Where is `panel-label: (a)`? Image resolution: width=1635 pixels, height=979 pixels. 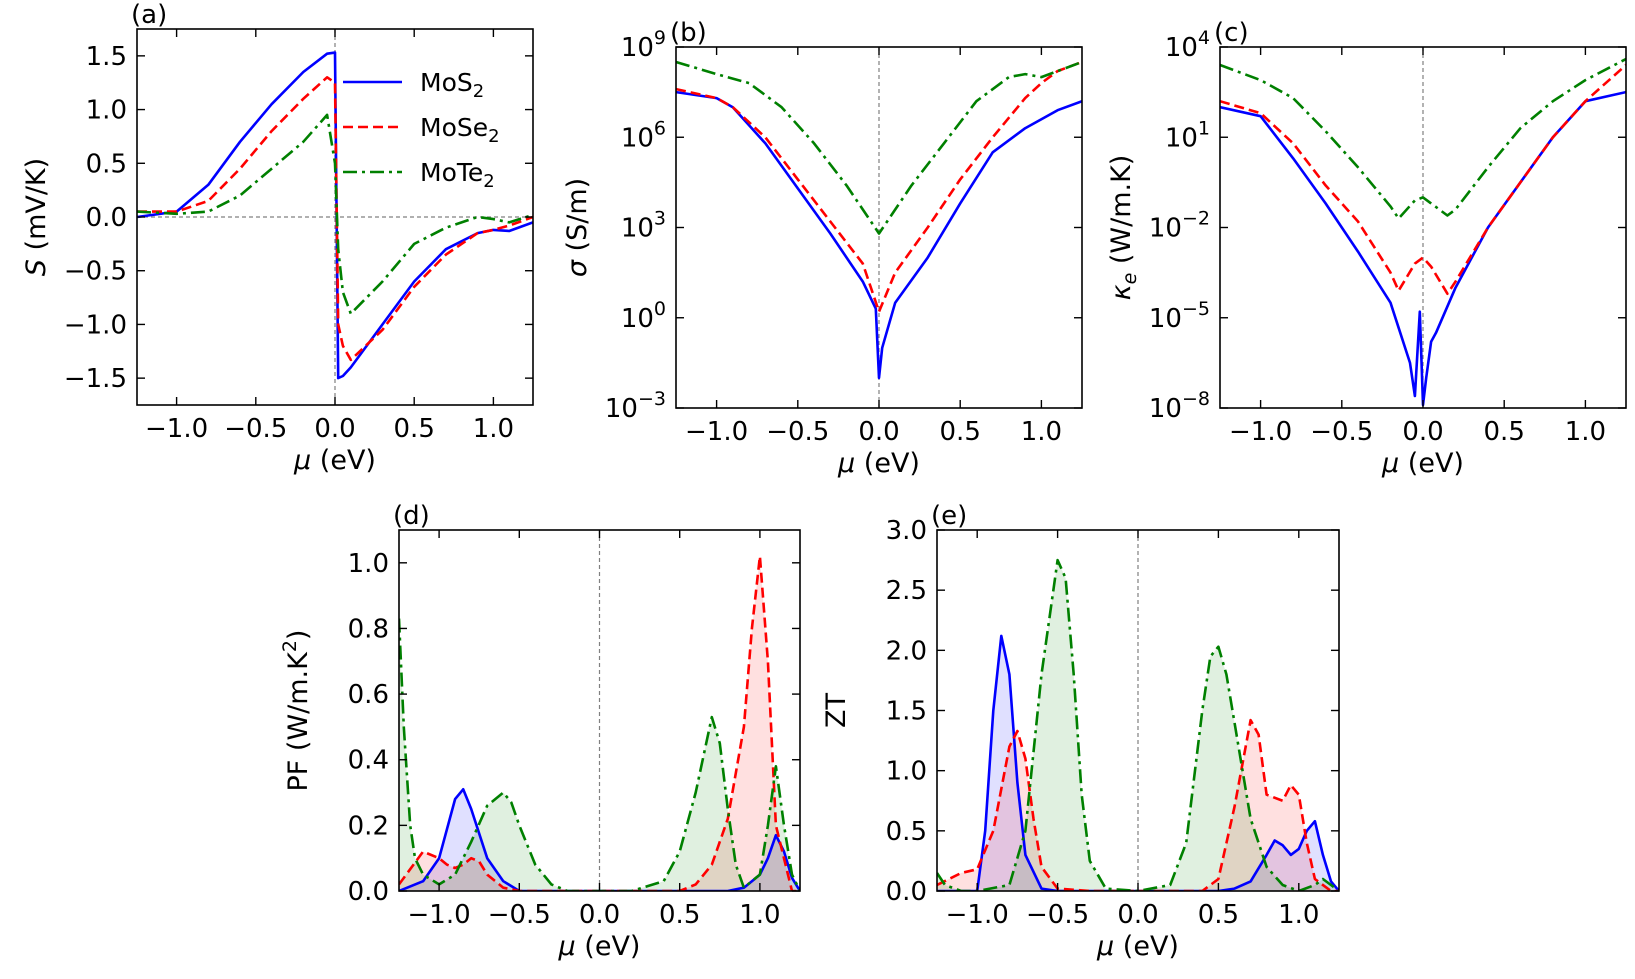
panel-label: (a) is located at coordinates (149, 15).